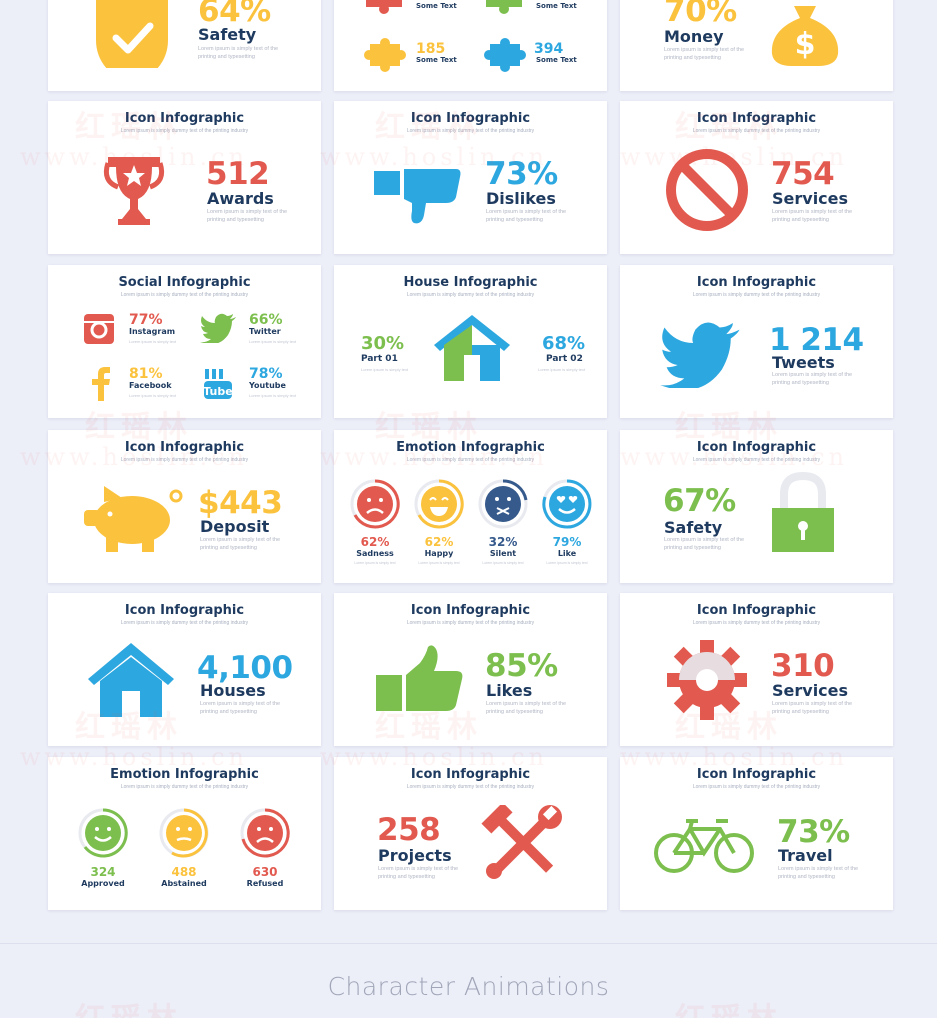  What do you see at coordinates (265, 833) in the screenshot?
I see `frown-face-icon` at bounding box center [265, 833].